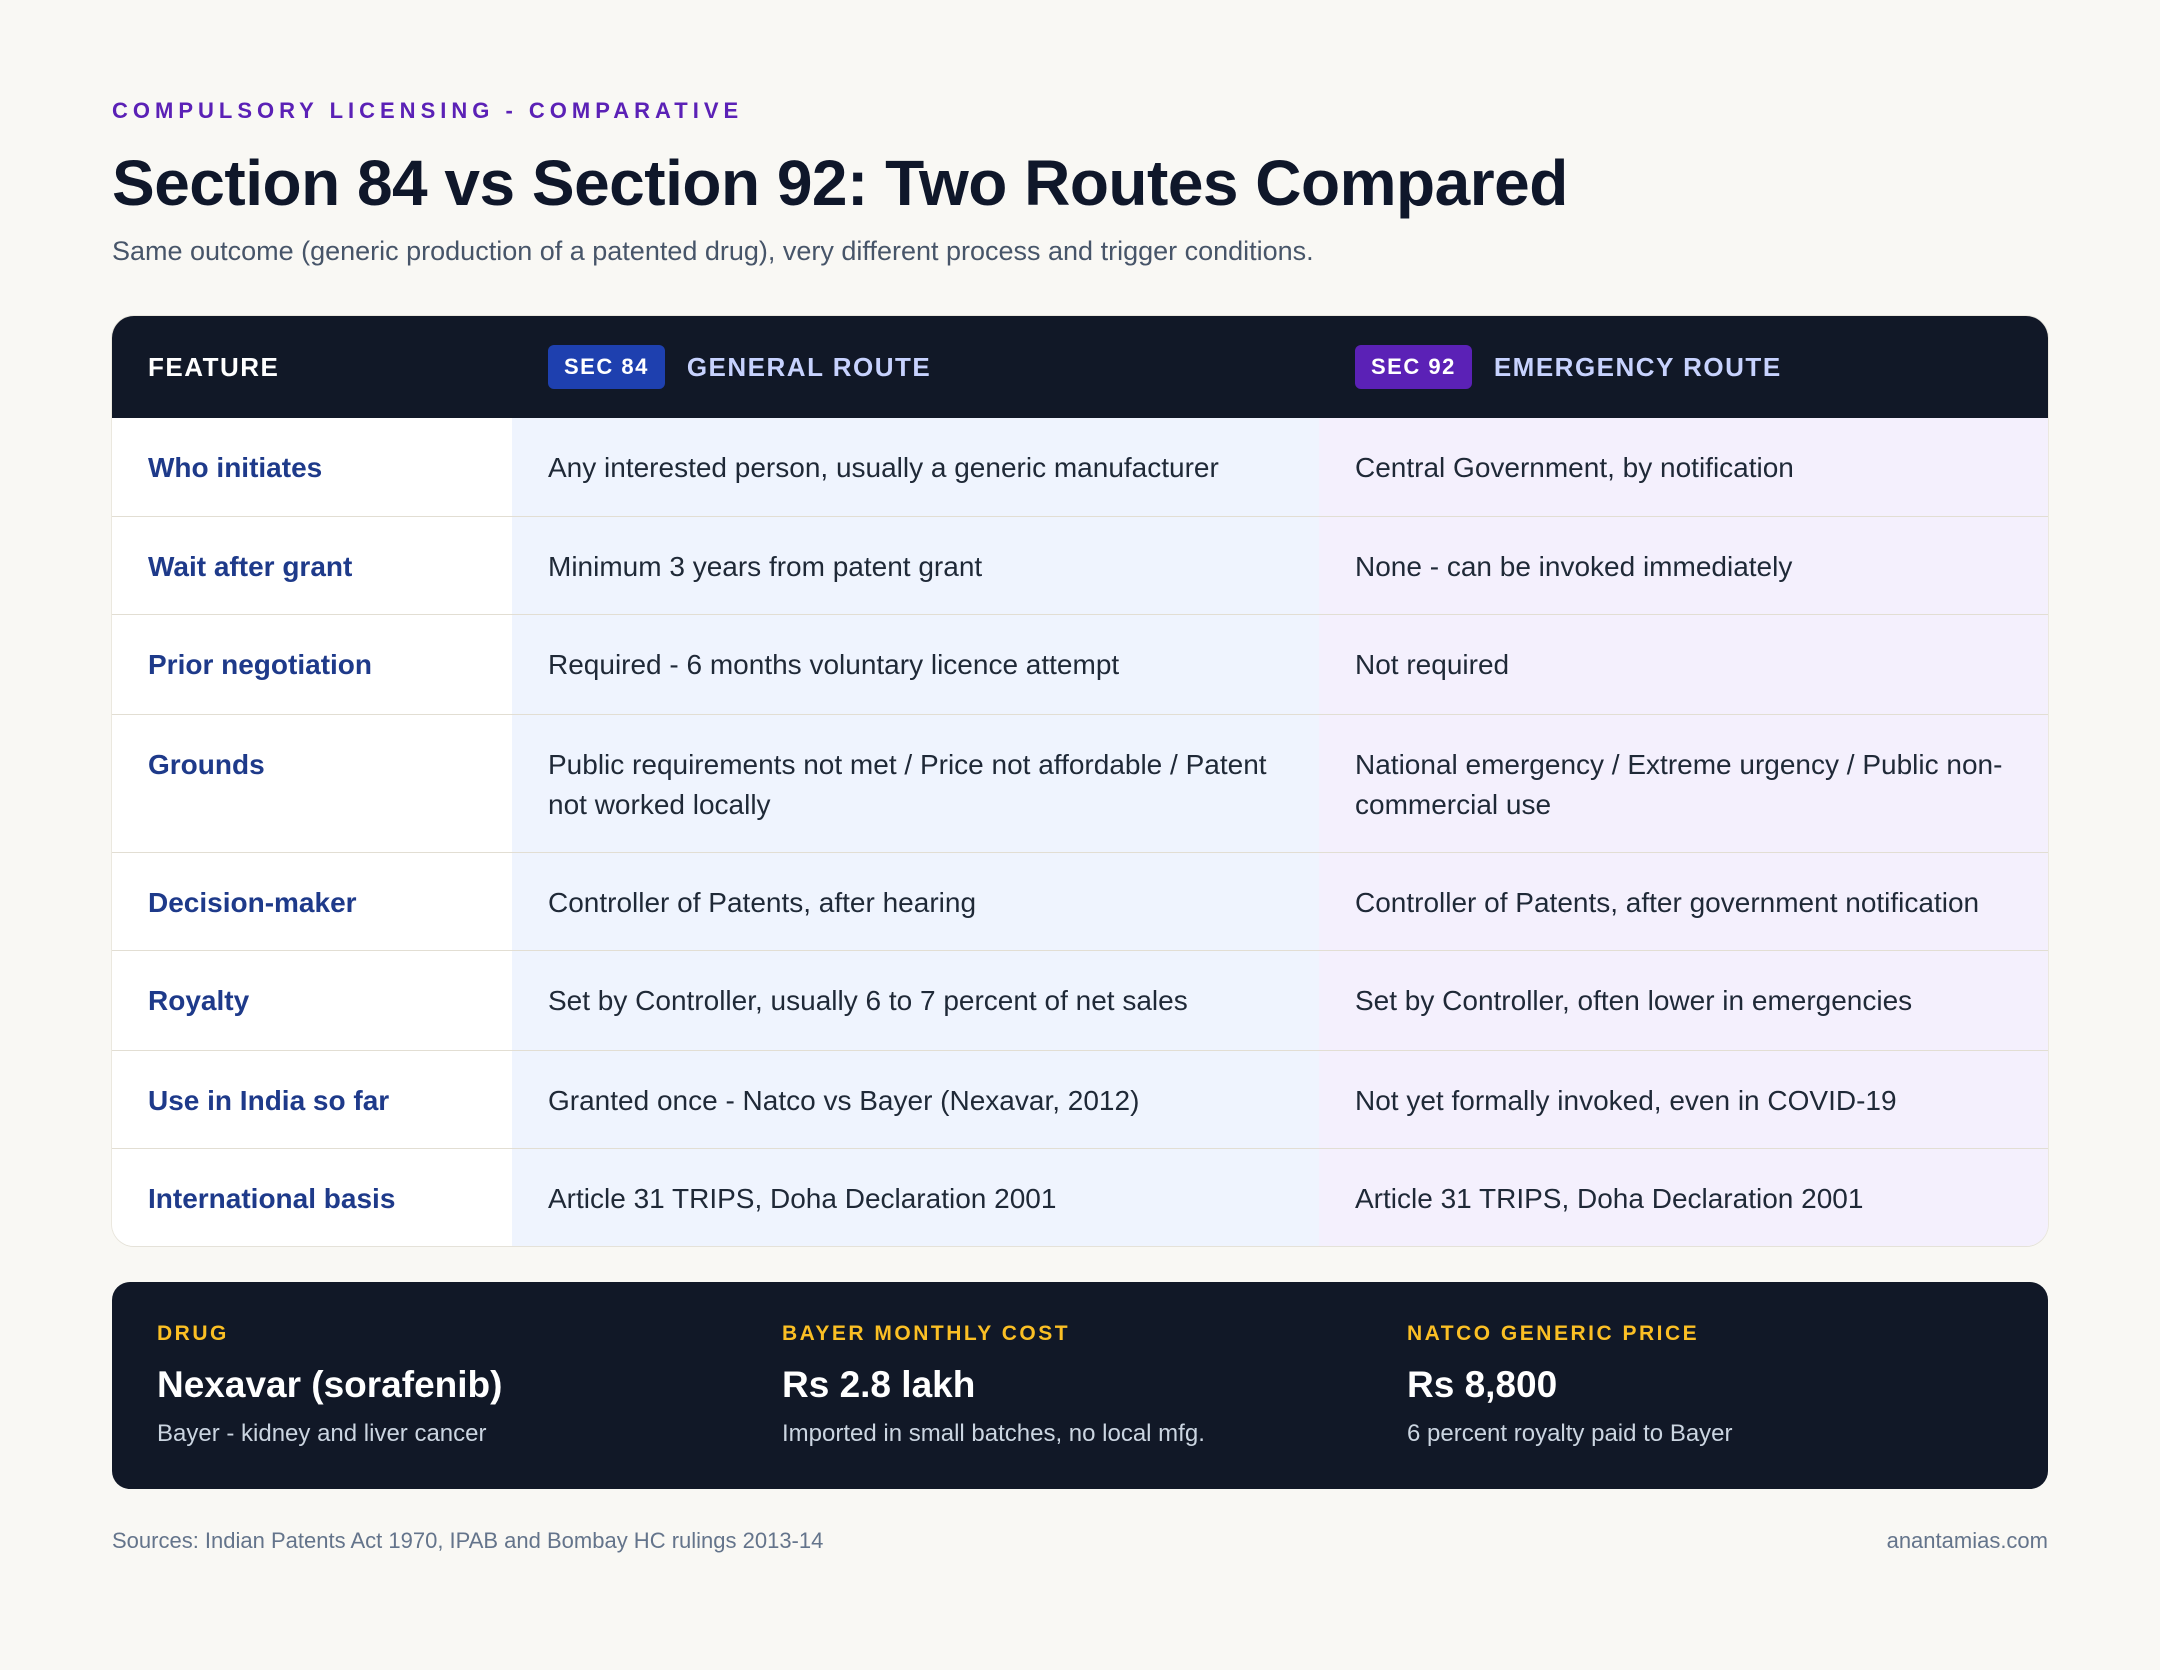 The height and width of the screenshot is (1670, 2160). What do you see at coordinates (993, 1433) in the screenshot?
I see `stat-note: Imported in small batches, no local mfg.` at bounding box center [993, 1433].